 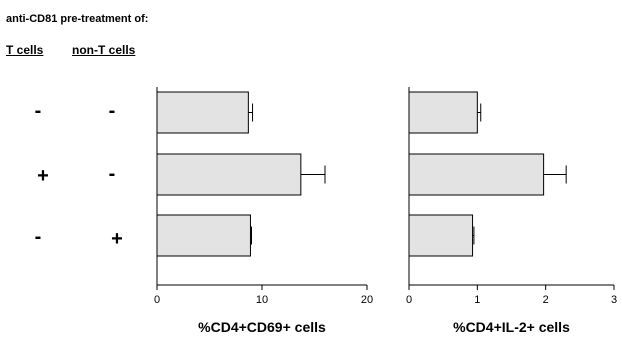 What do you see at coordinates (157, 300) in the screenshot?
I see `chart1-tick-label-0: 0` at bounding box center [157, 300].